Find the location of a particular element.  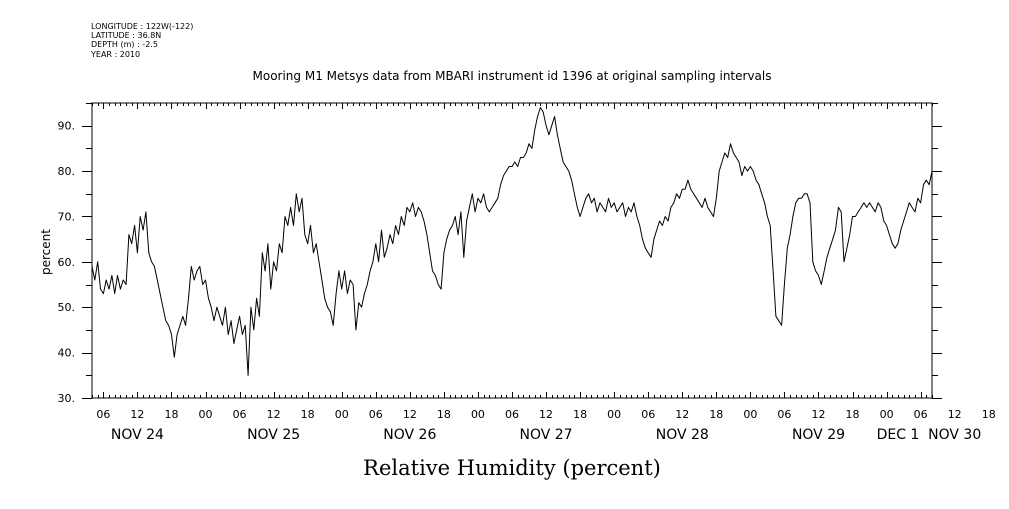

x-day-label: NOV 28 is located at coordinates (682, 435).